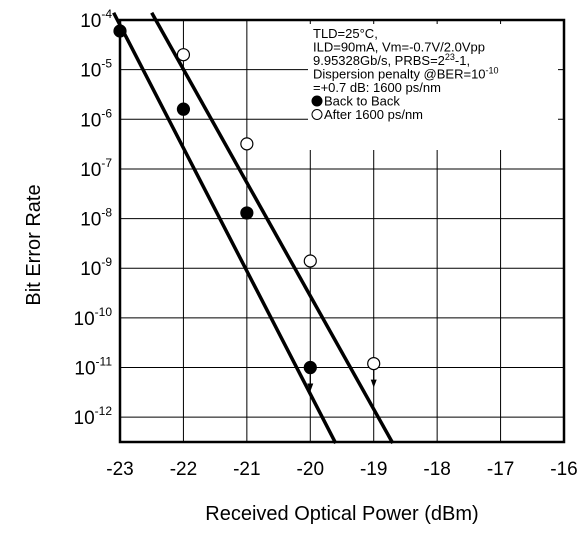 The width and height of the screenshot is (584, 533). Describe the element at coordinates (93, 416) in the screenshot. I see `y-tick-label: 10⁻¹²` at that location.